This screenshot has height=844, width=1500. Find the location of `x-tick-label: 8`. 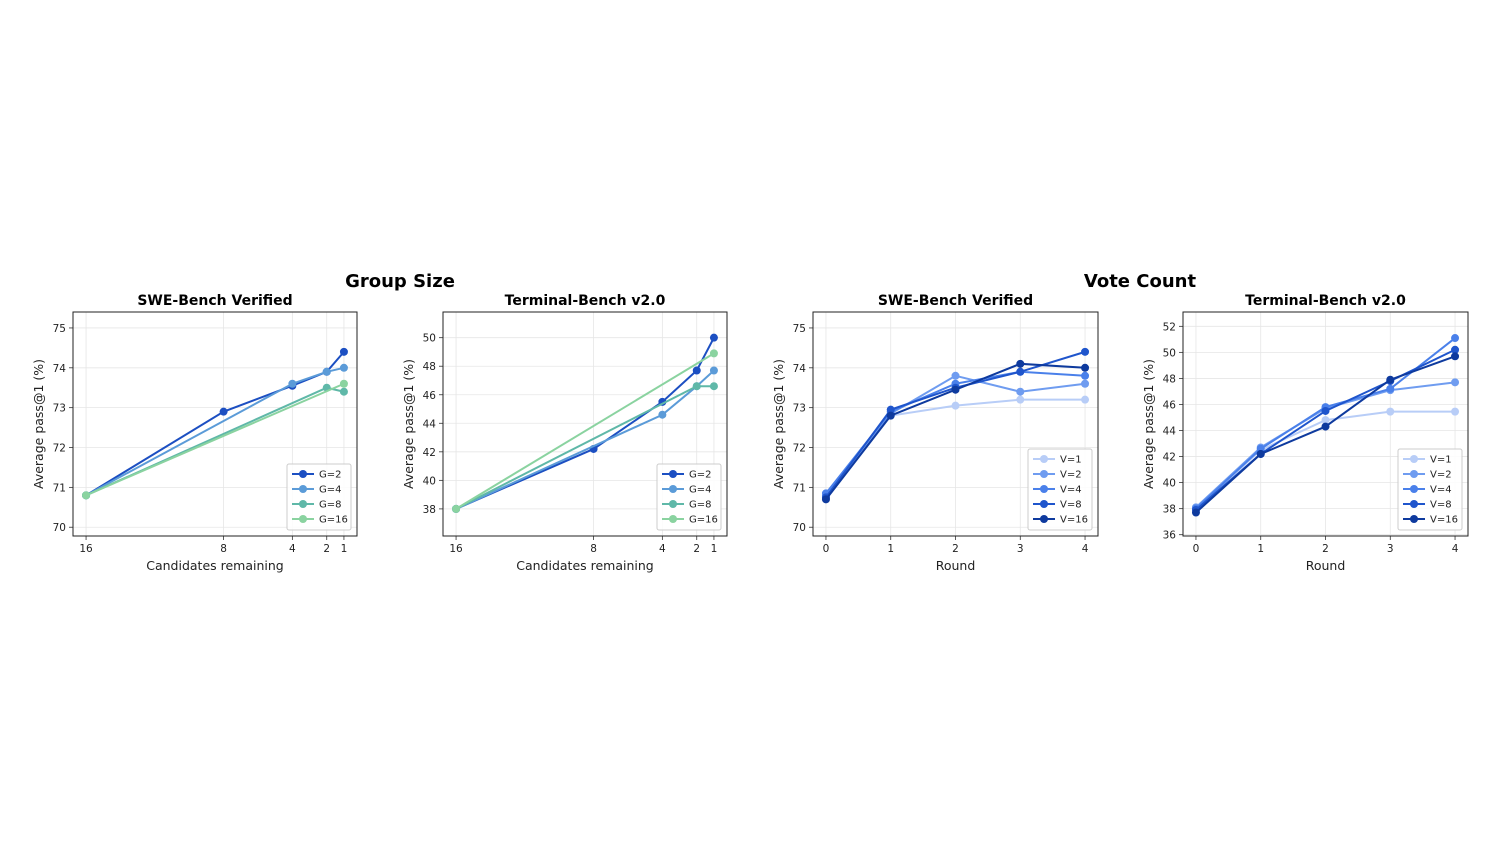

x-tick-label: 8 is located at coordinates (223, 549).